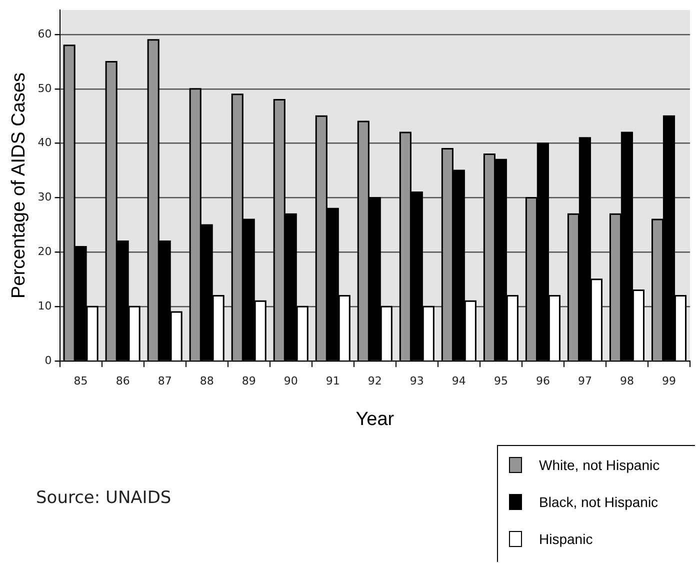 Image resolution: width=696 pixels, height=563 pixels. I want to click on x-tick-label: 93, so click(417, 381).